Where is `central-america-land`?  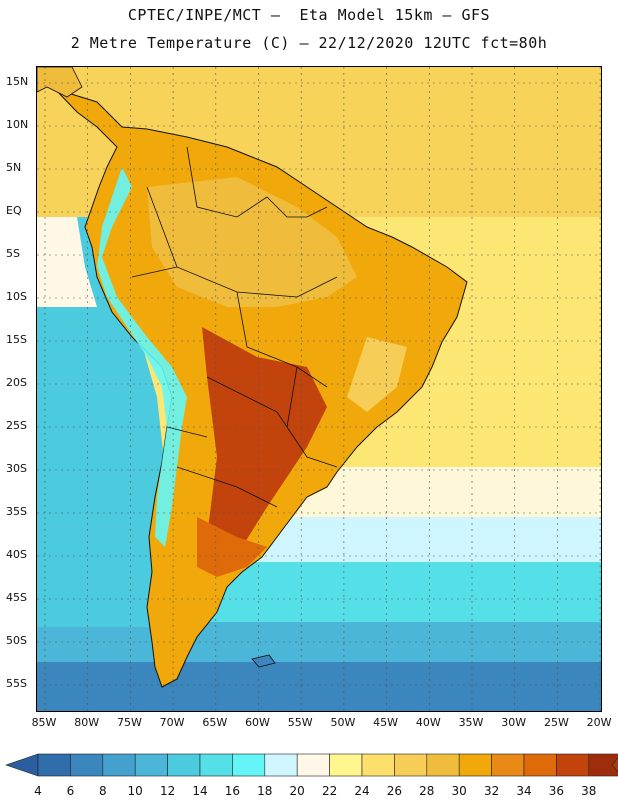 central-america-land is located at coordinates (60, 82).